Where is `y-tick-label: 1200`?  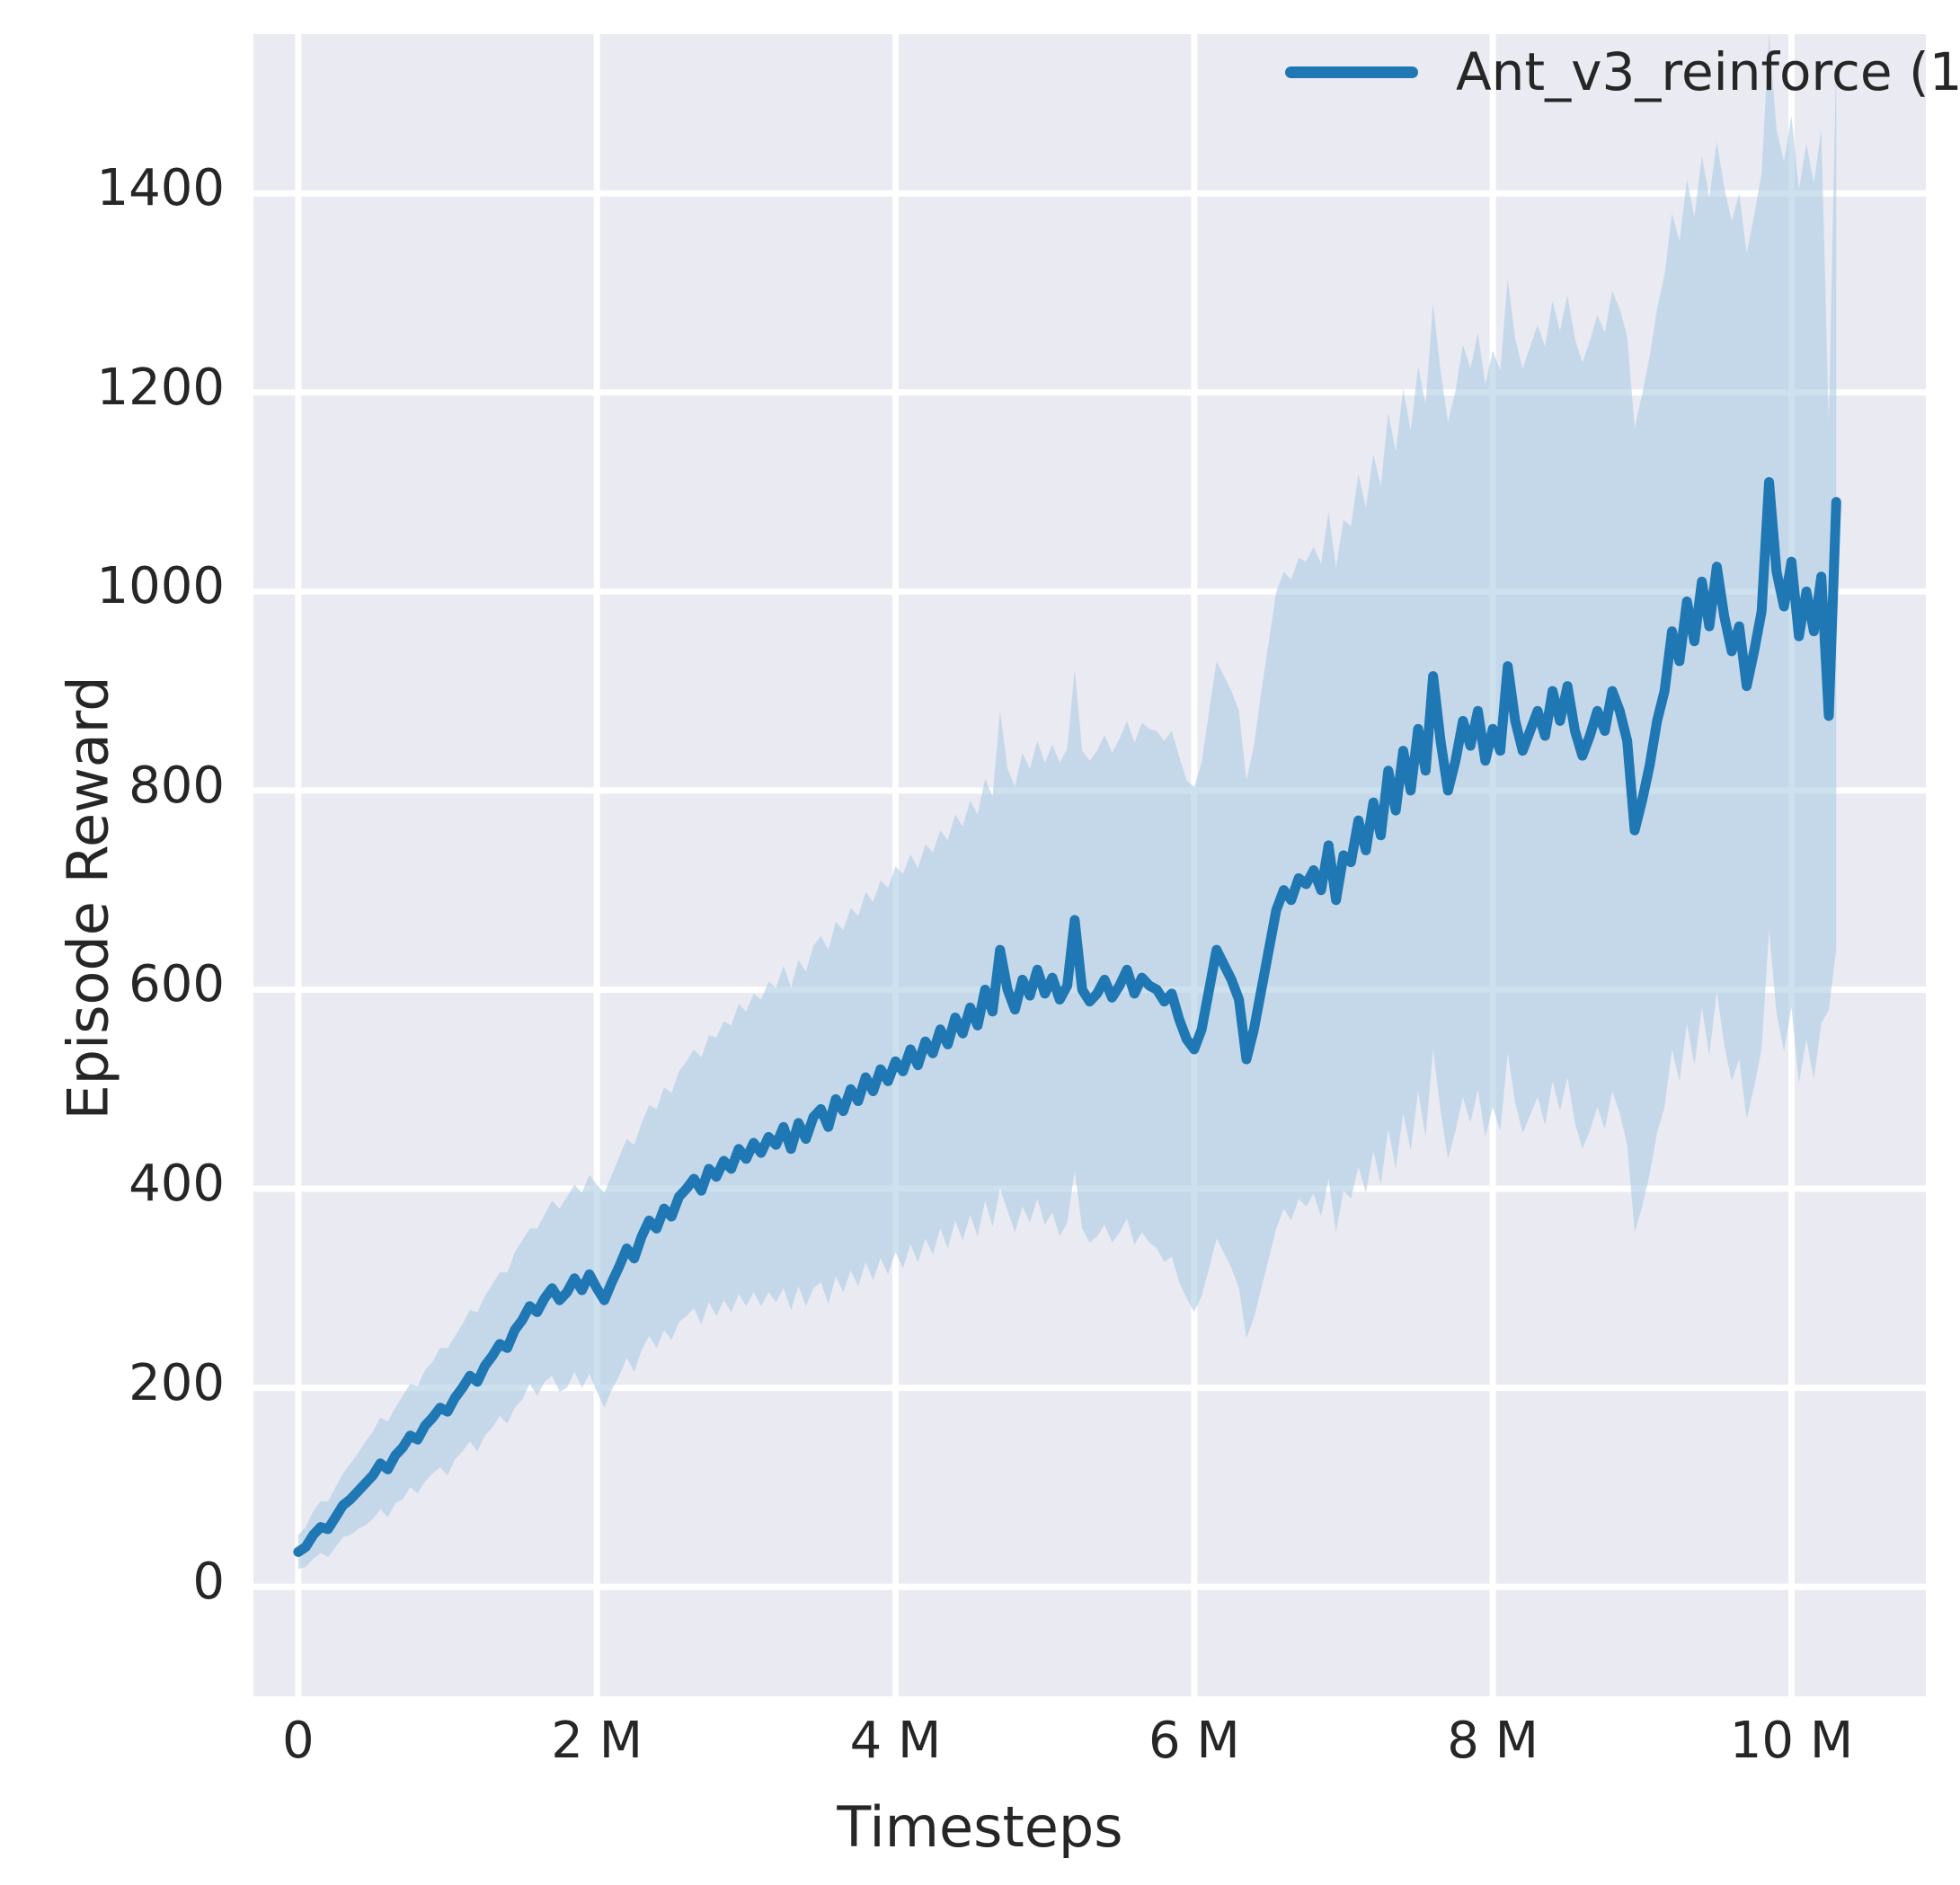
y-tick-label: 1200 is located at coordinates (161, 387).